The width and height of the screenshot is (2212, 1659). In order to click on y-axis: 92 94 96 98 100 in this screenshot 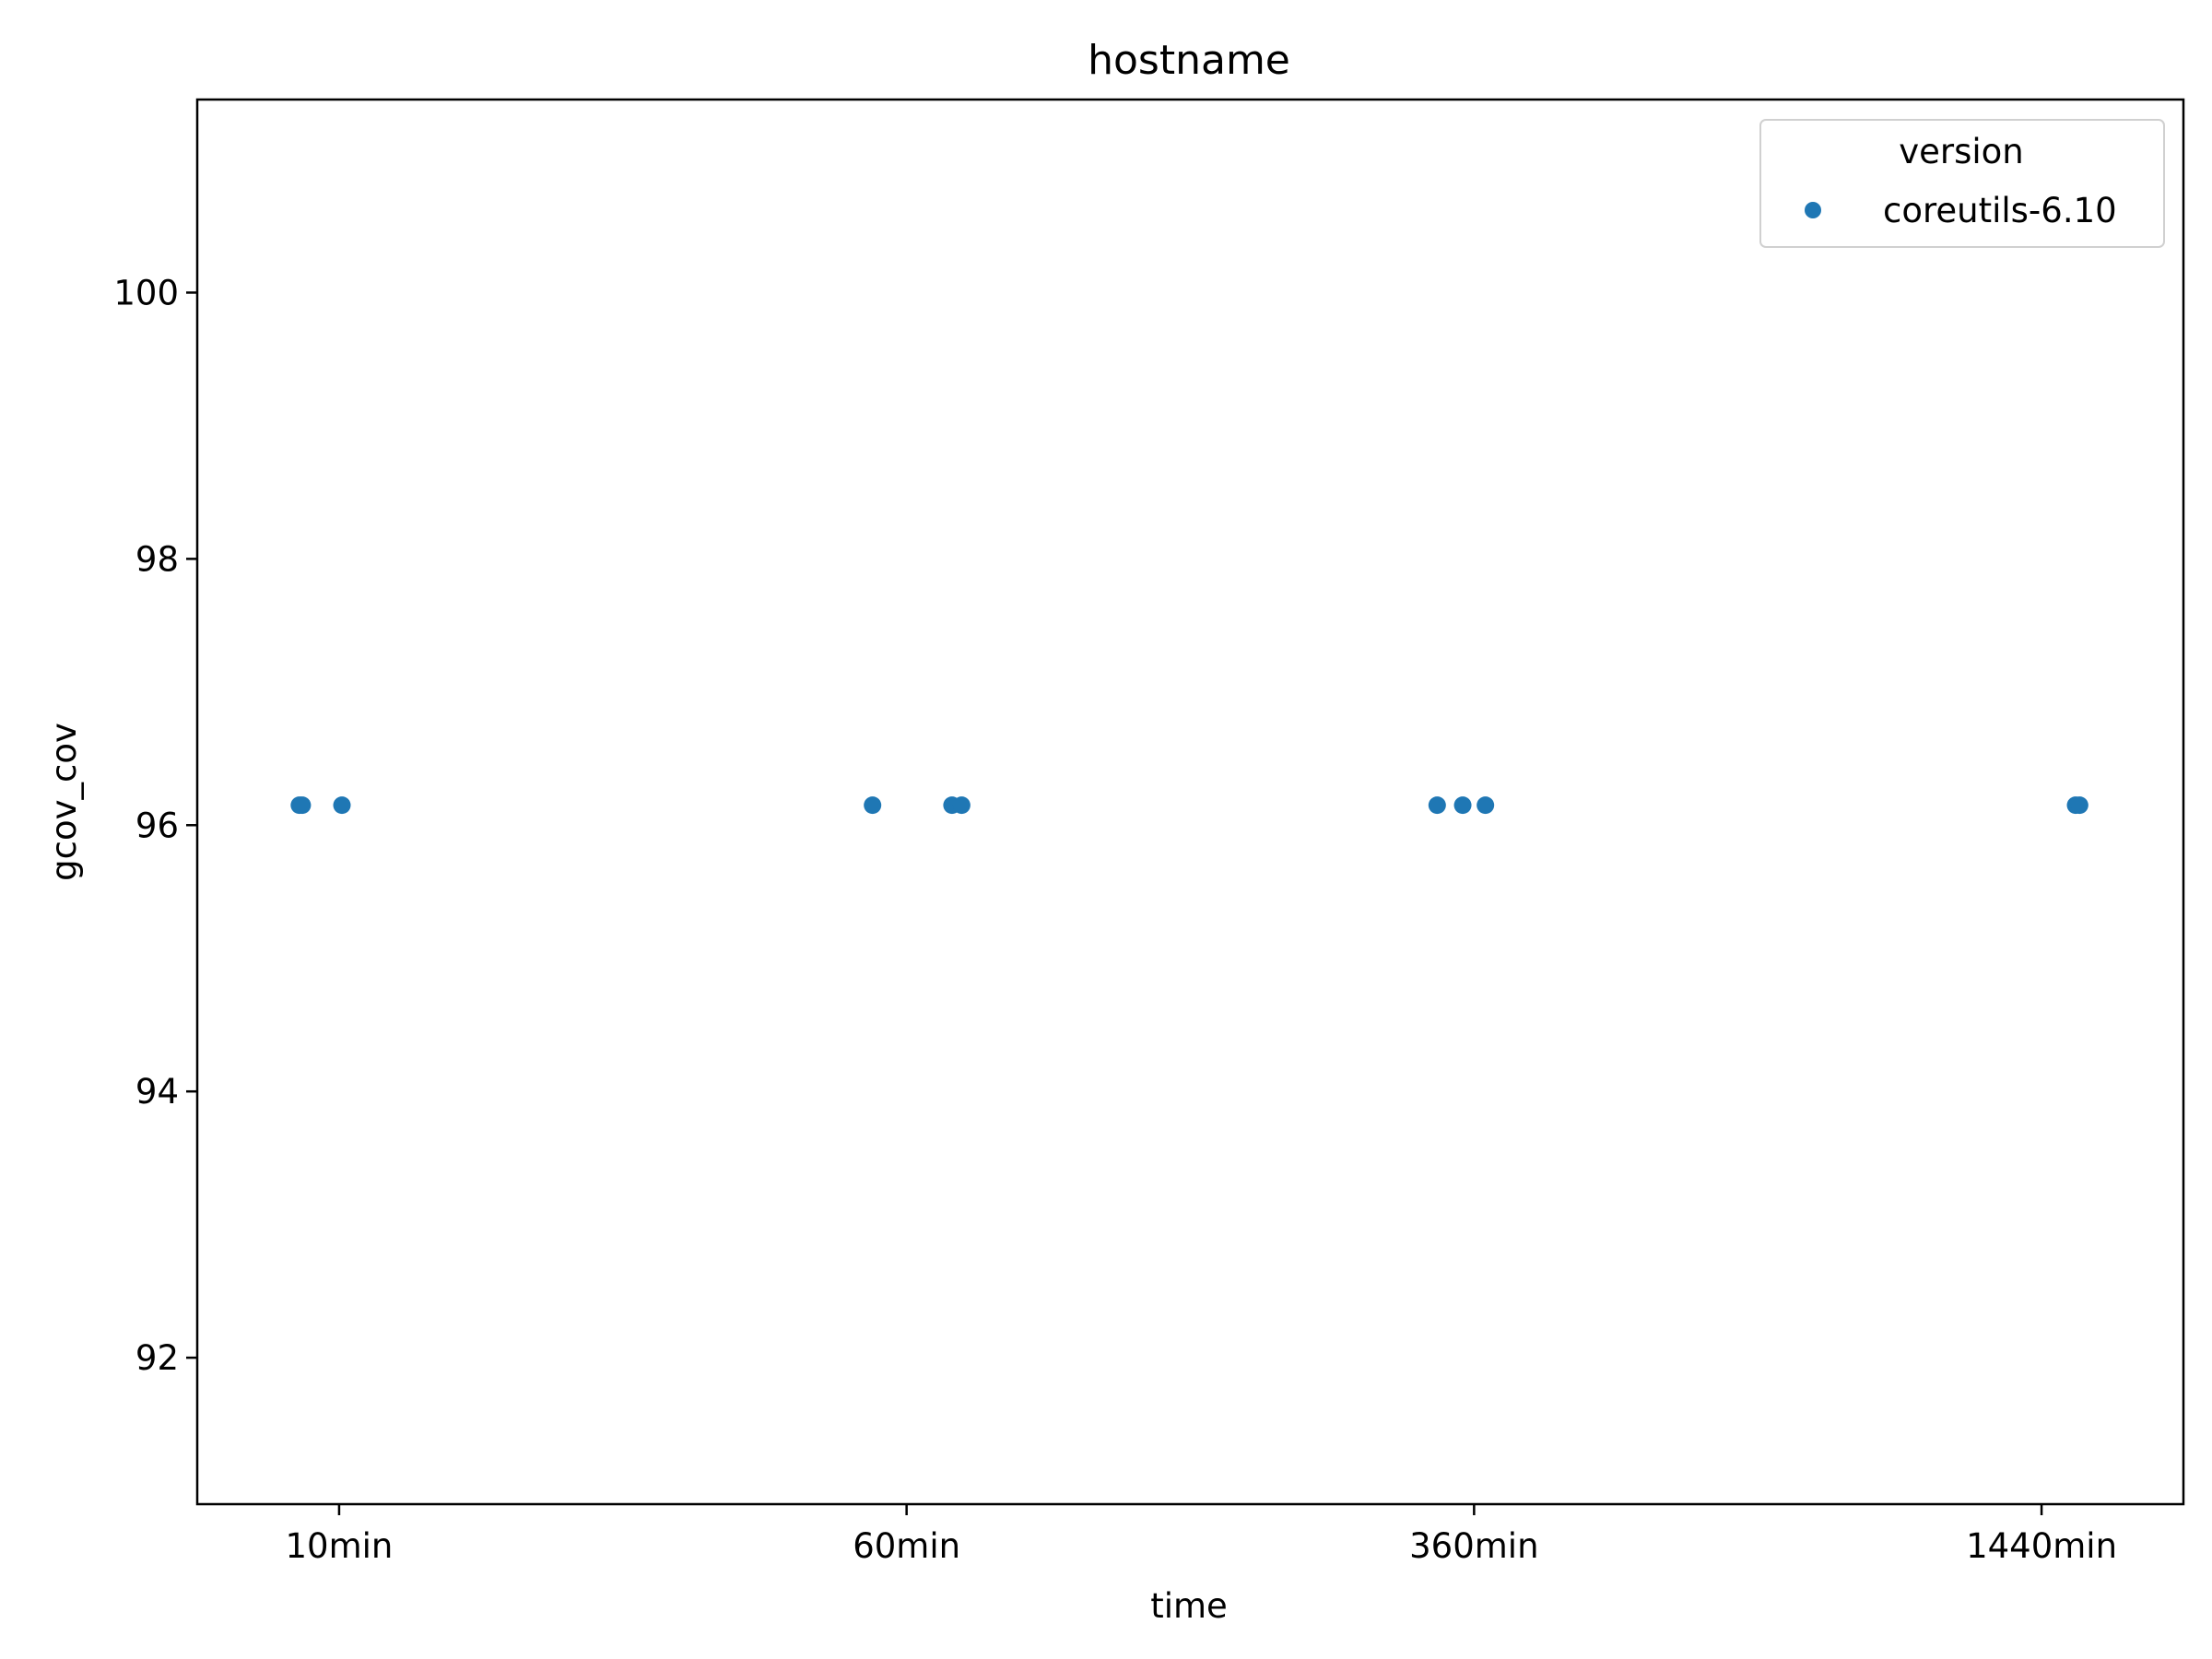, I will do `click(155, 825)`.